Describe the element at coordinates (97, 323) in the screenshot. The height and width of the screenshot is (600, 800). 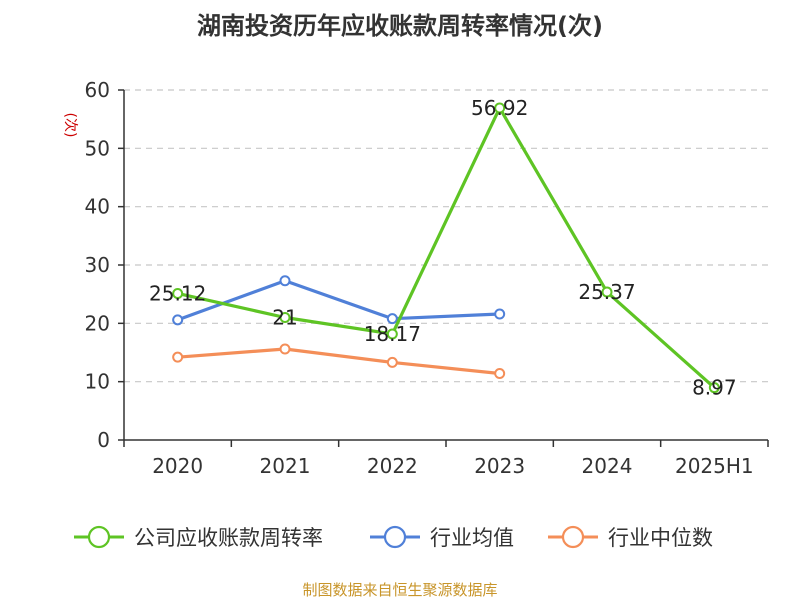
I see `y-tick-label: 20` at that location.